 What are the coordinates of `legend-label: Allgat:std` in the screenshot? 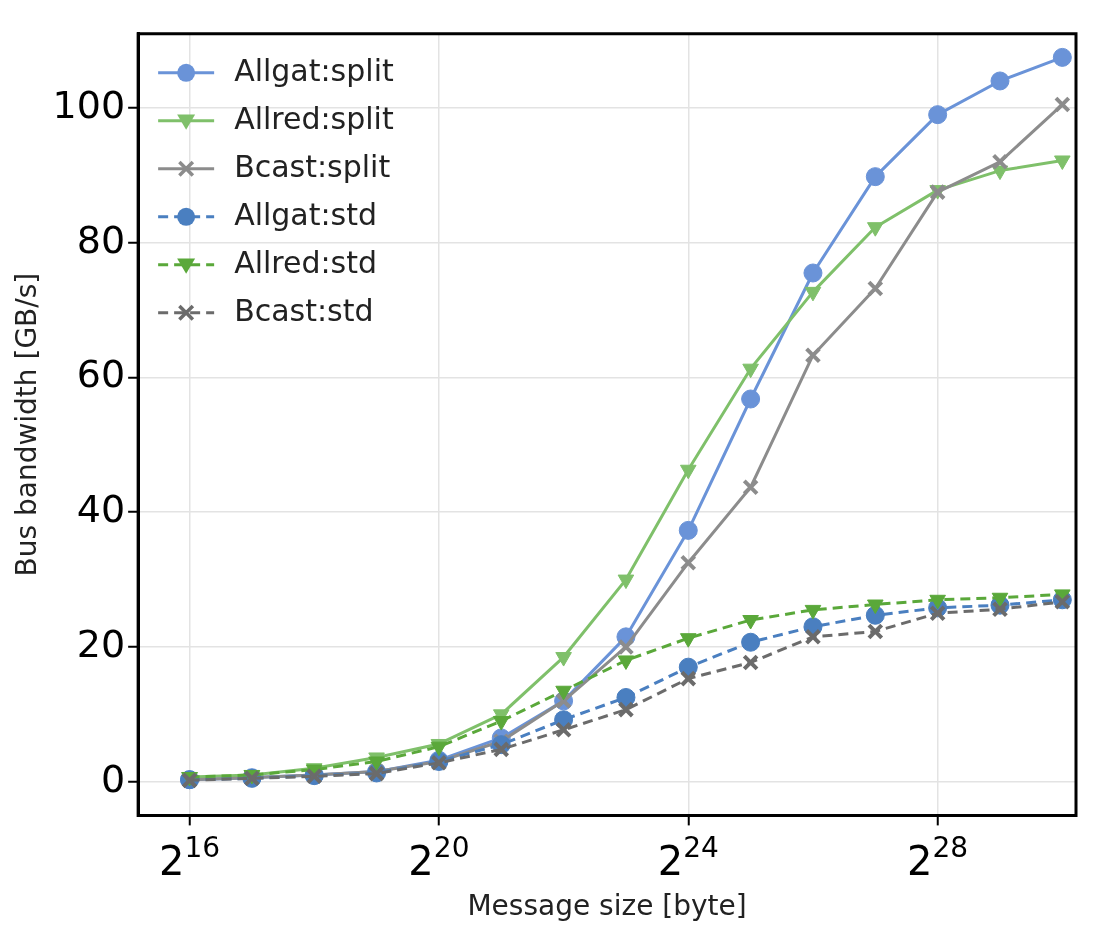 It's located at (306, 214).